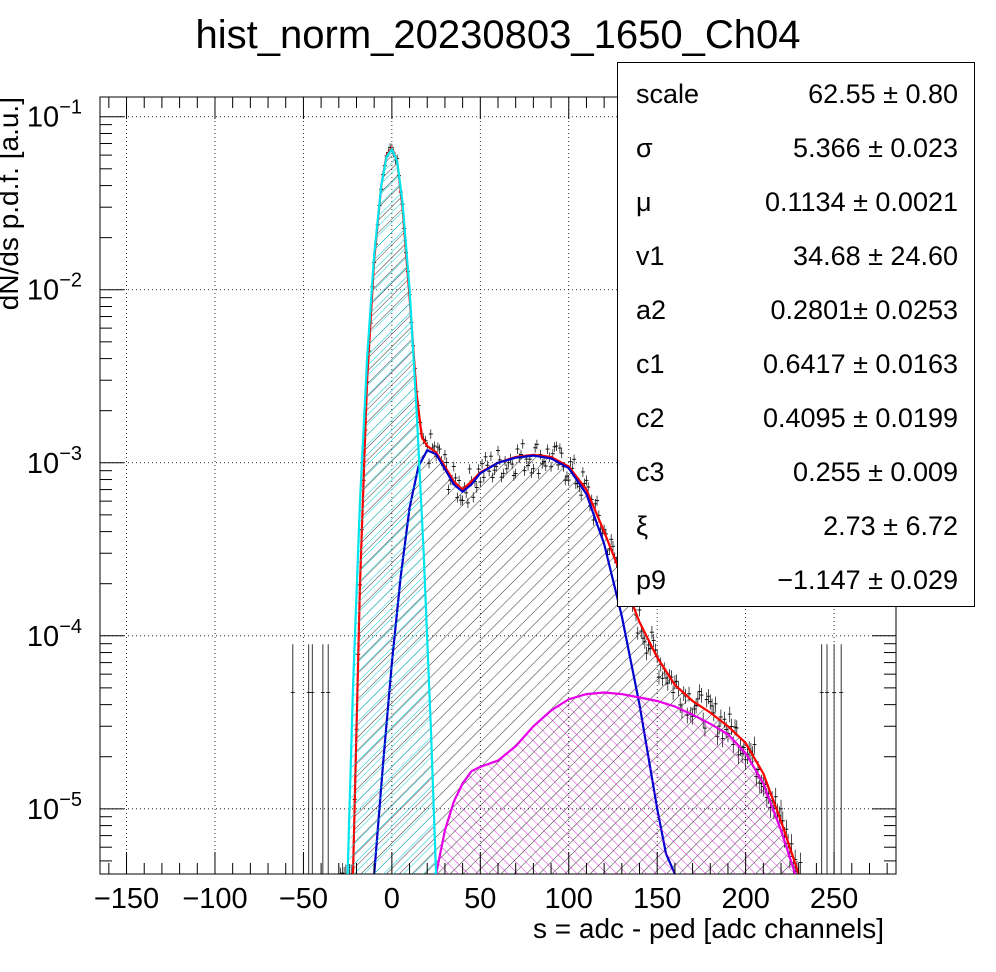 This screenshot has width=996, height=972. I want to click on x-tick-labels: −150 −100 −50 0 50 100 150 200 250, so click(476, 899).